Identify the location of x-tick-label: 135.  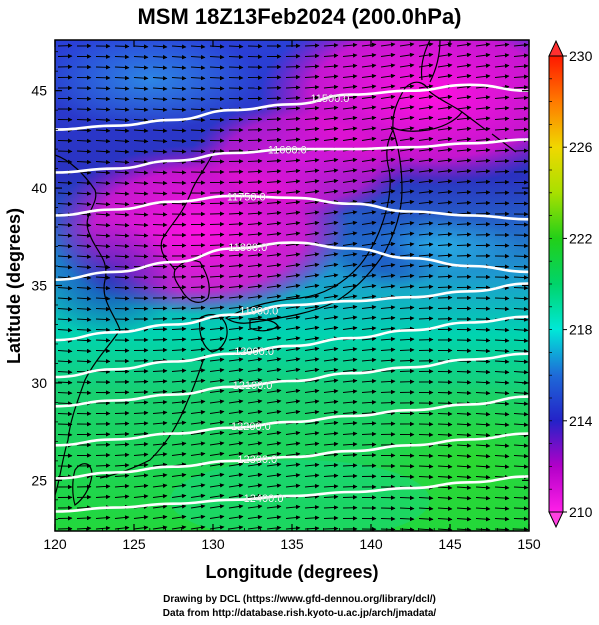
(292, 544).